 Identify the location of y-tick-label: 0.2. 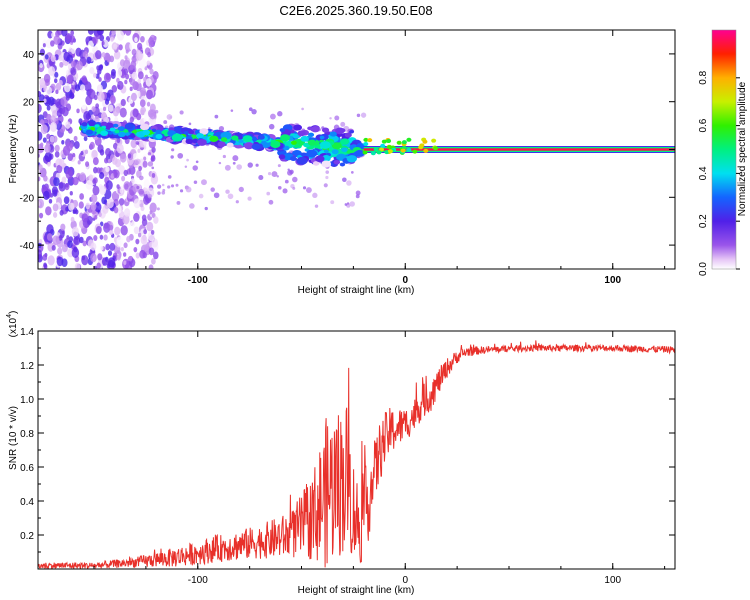
(27, 536).